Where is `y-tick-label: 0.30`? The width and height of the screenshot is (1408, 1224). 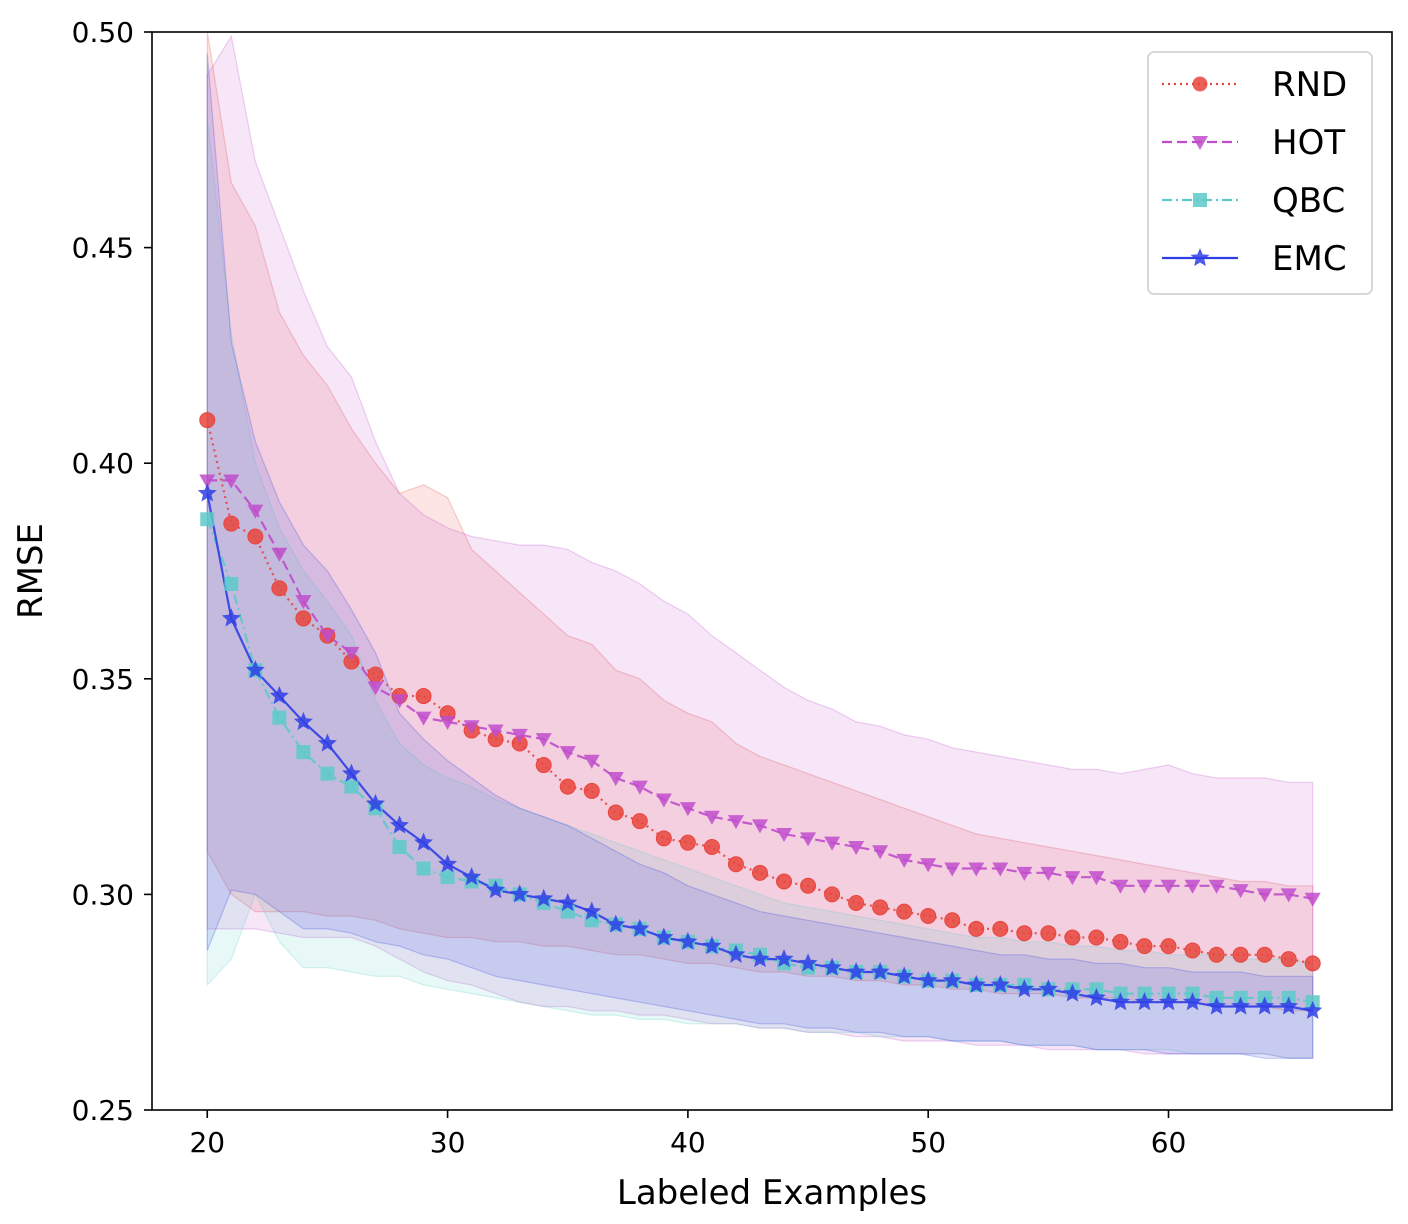 y-tick-label: 0.30 is located at coordinates (103, 894).